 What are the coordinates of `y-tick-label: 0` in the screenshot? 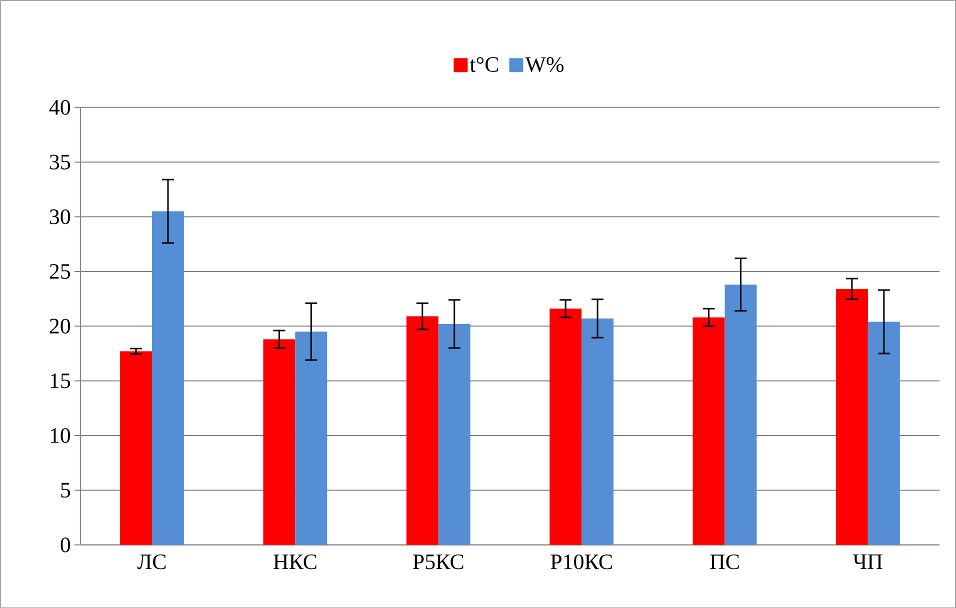 It's located at (65, 544).